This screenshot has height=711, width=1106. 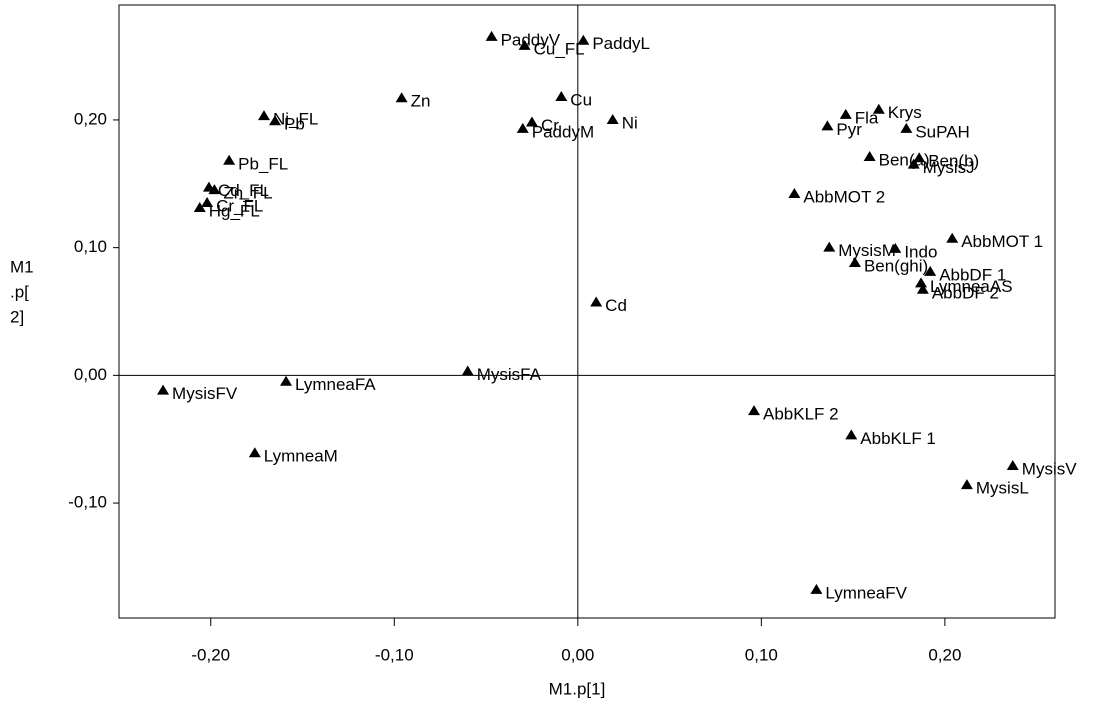 What do you see at coordinates (898, 438) in the screenshot?
I see `point-label: AbbKLF 1` at bounding box center [898, 438].